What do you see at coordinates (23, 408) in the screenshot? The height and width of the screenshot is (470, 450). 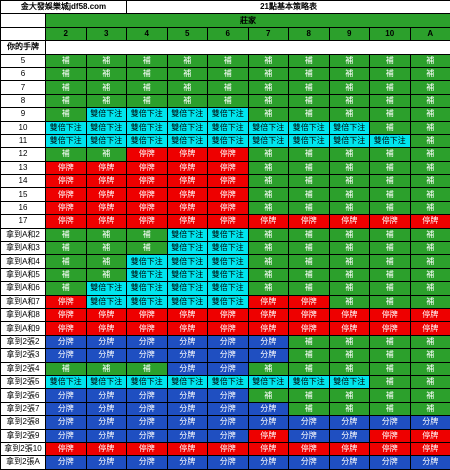 I see `hand-label: 拿到2張7` at bounding box center [23, 408].